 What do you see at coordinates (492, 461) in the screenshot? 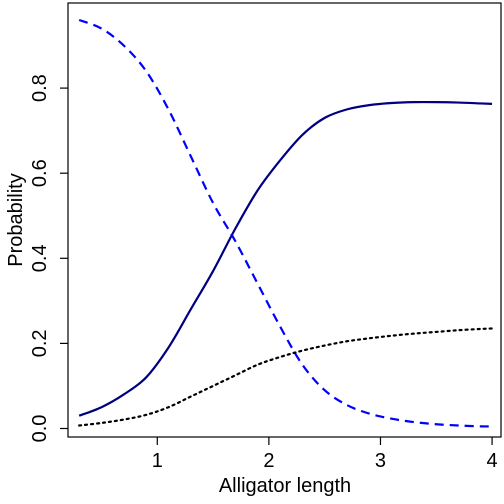
I see `x-tick-label: 4` at bounding box center [492, 461].